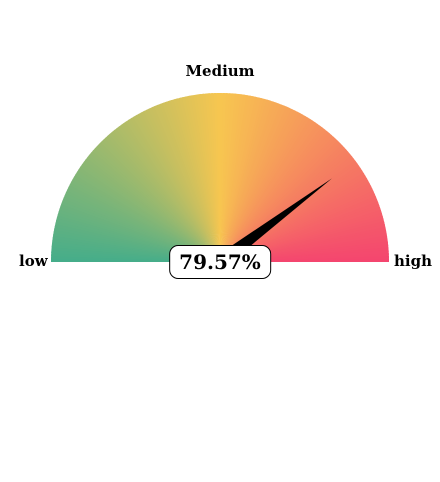  Describe the element at coordinates (413, 261) in the screenshot. I see `gauge-label-high: high` at that location.